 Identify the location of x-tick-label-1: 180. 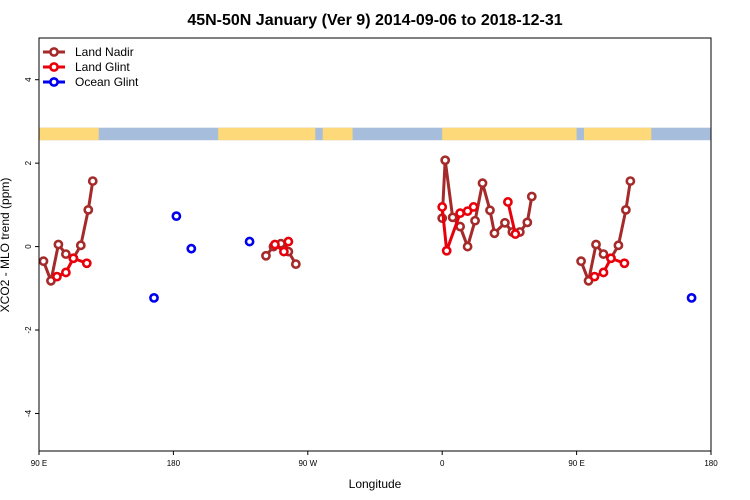
(174, 463).